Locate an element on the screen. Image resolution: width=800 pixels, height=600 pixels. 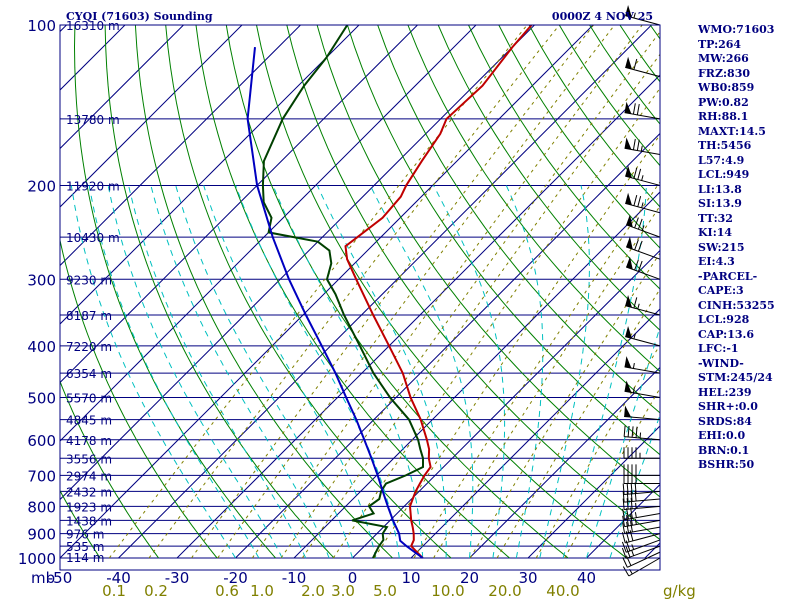
mixing-ratio-line is located at coordinates (612, 473).